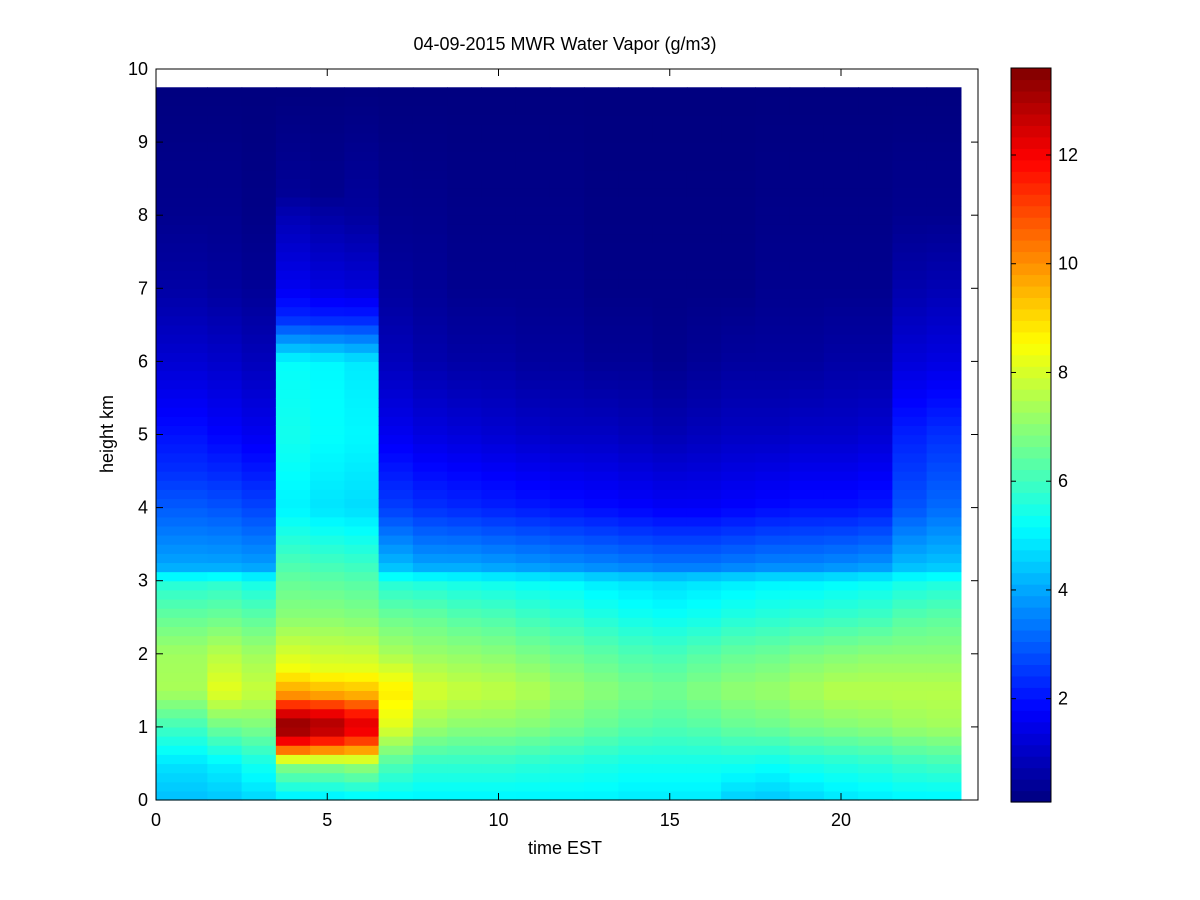  What do you see at coordinates (1031, 624) in the screenshot?
I see `colorbar-band` at bounding box center [1031, 624].